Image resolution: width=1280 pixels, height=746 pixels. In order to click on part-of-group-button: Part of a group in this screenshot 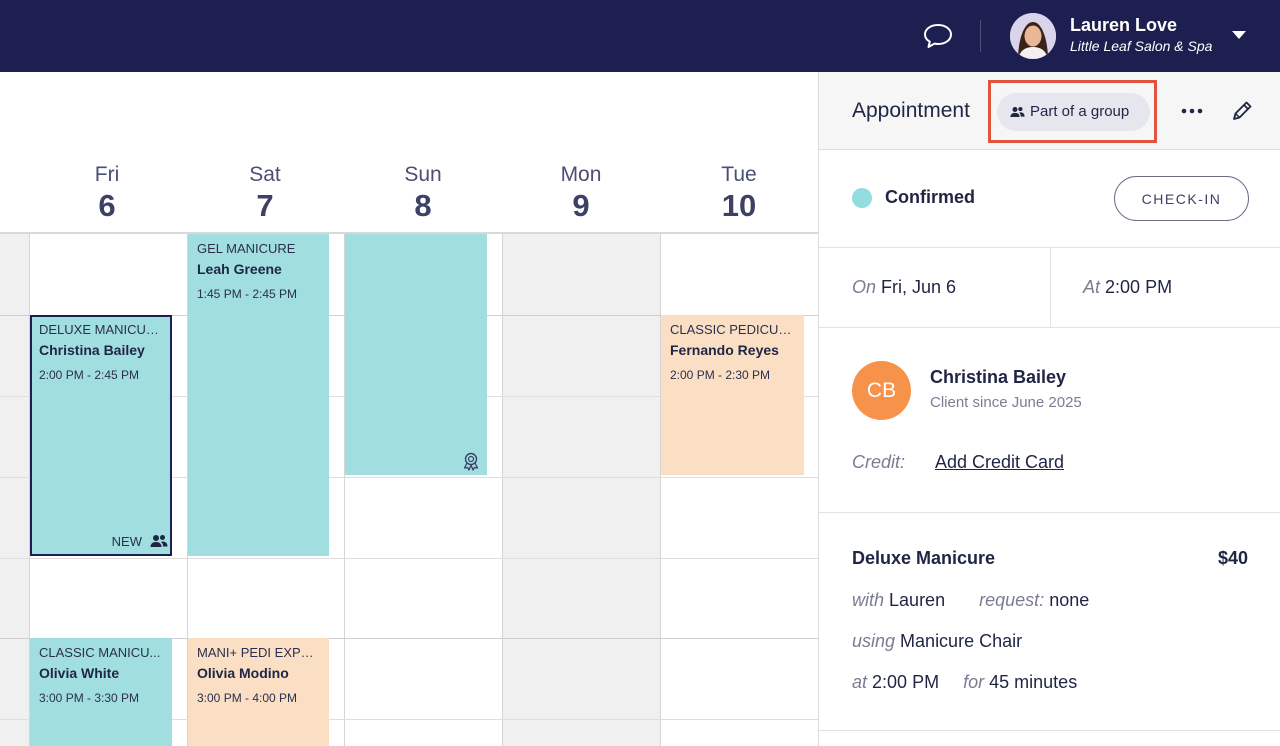, I will do `click(1073, 112)`.